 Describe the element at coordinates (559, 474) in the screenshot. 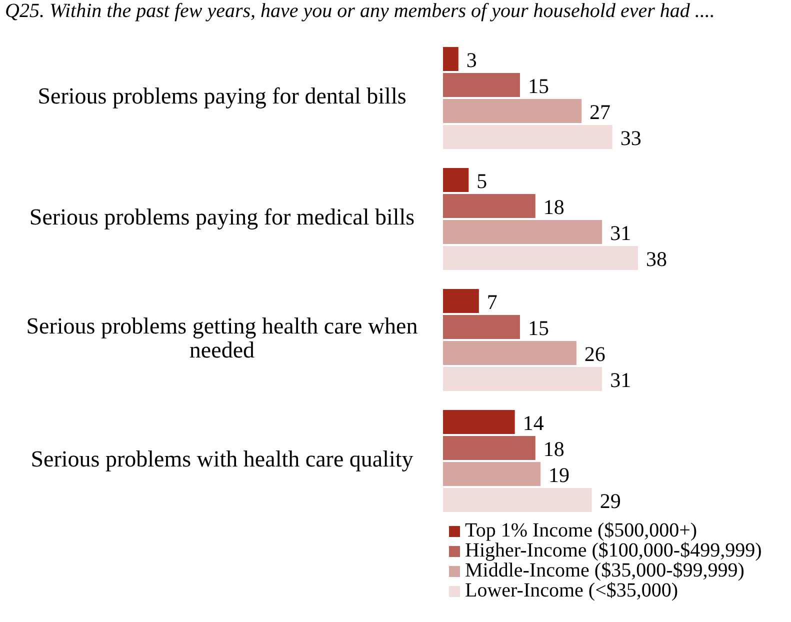

I see `data-label: 19` at that location.